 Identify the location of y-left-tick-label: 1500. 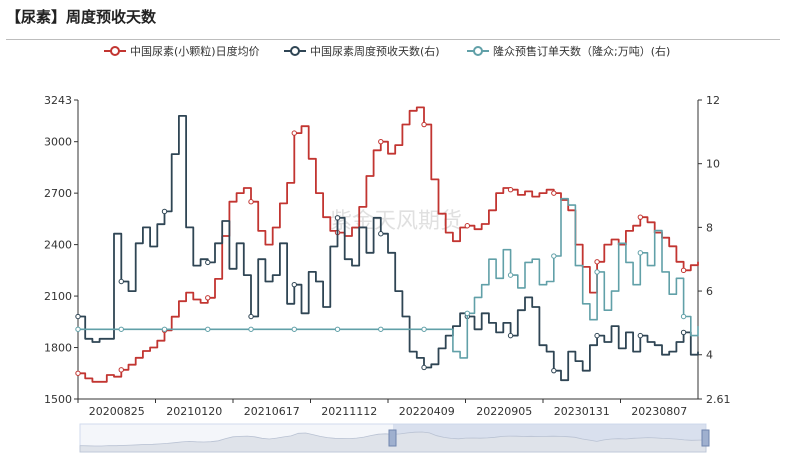
(58, 399).